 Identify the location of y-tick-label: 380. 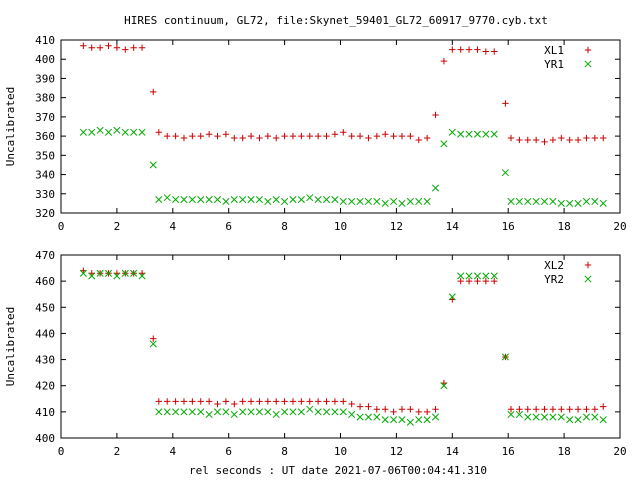
(45, 98).